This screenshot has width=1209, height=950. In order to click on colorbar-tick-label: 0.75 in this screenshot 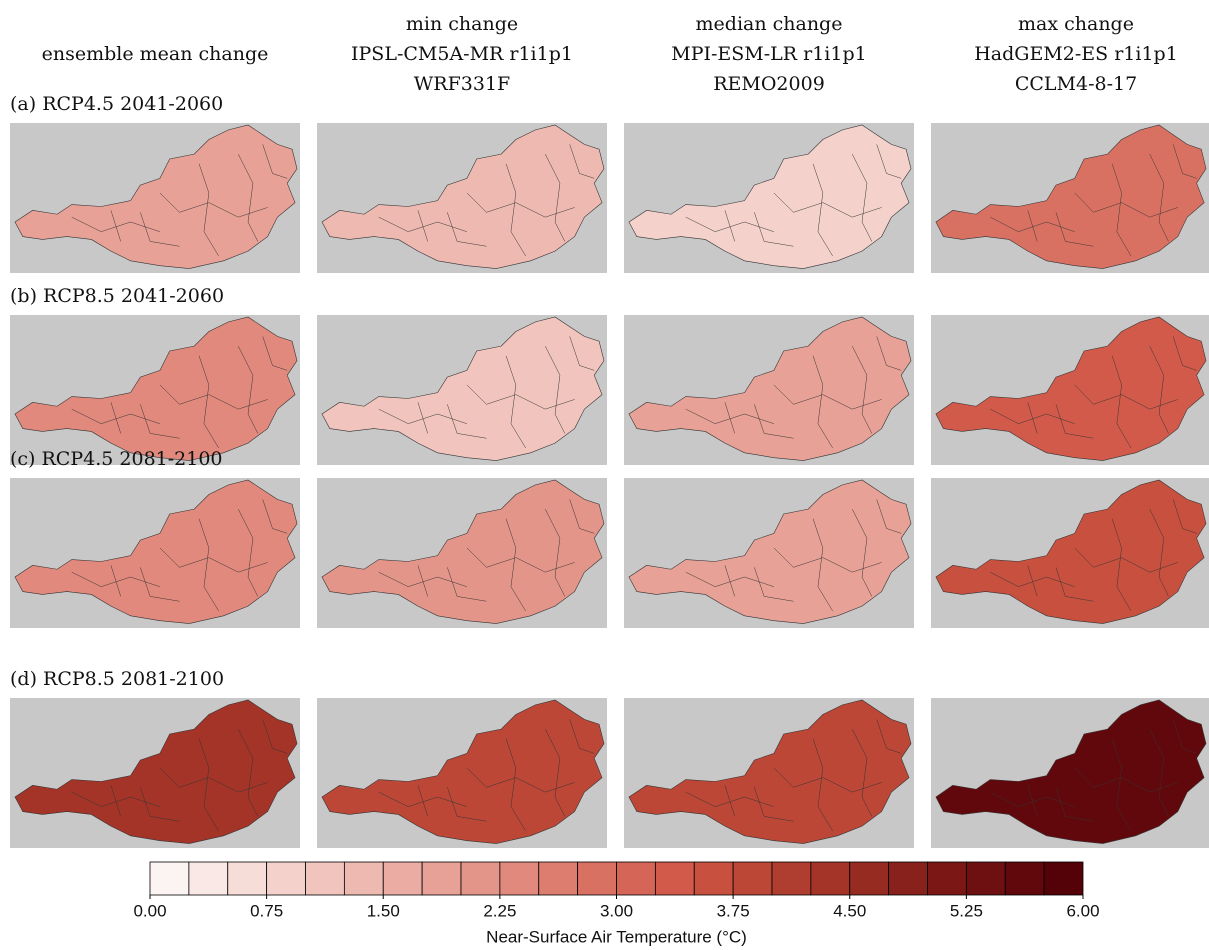, I will do `click(266, 910)`.